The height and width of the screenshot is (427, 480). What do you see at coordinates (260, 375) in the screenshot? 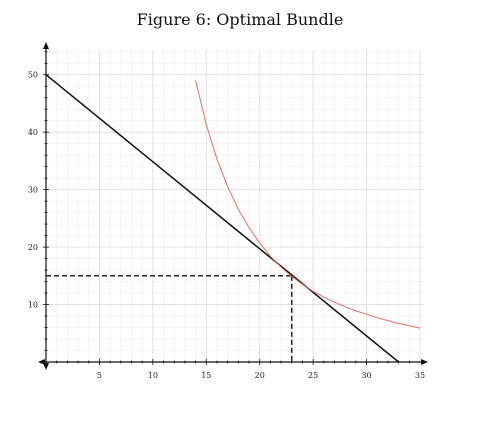
I see `x-tick-label: 20` at bounding box center [260, 375].